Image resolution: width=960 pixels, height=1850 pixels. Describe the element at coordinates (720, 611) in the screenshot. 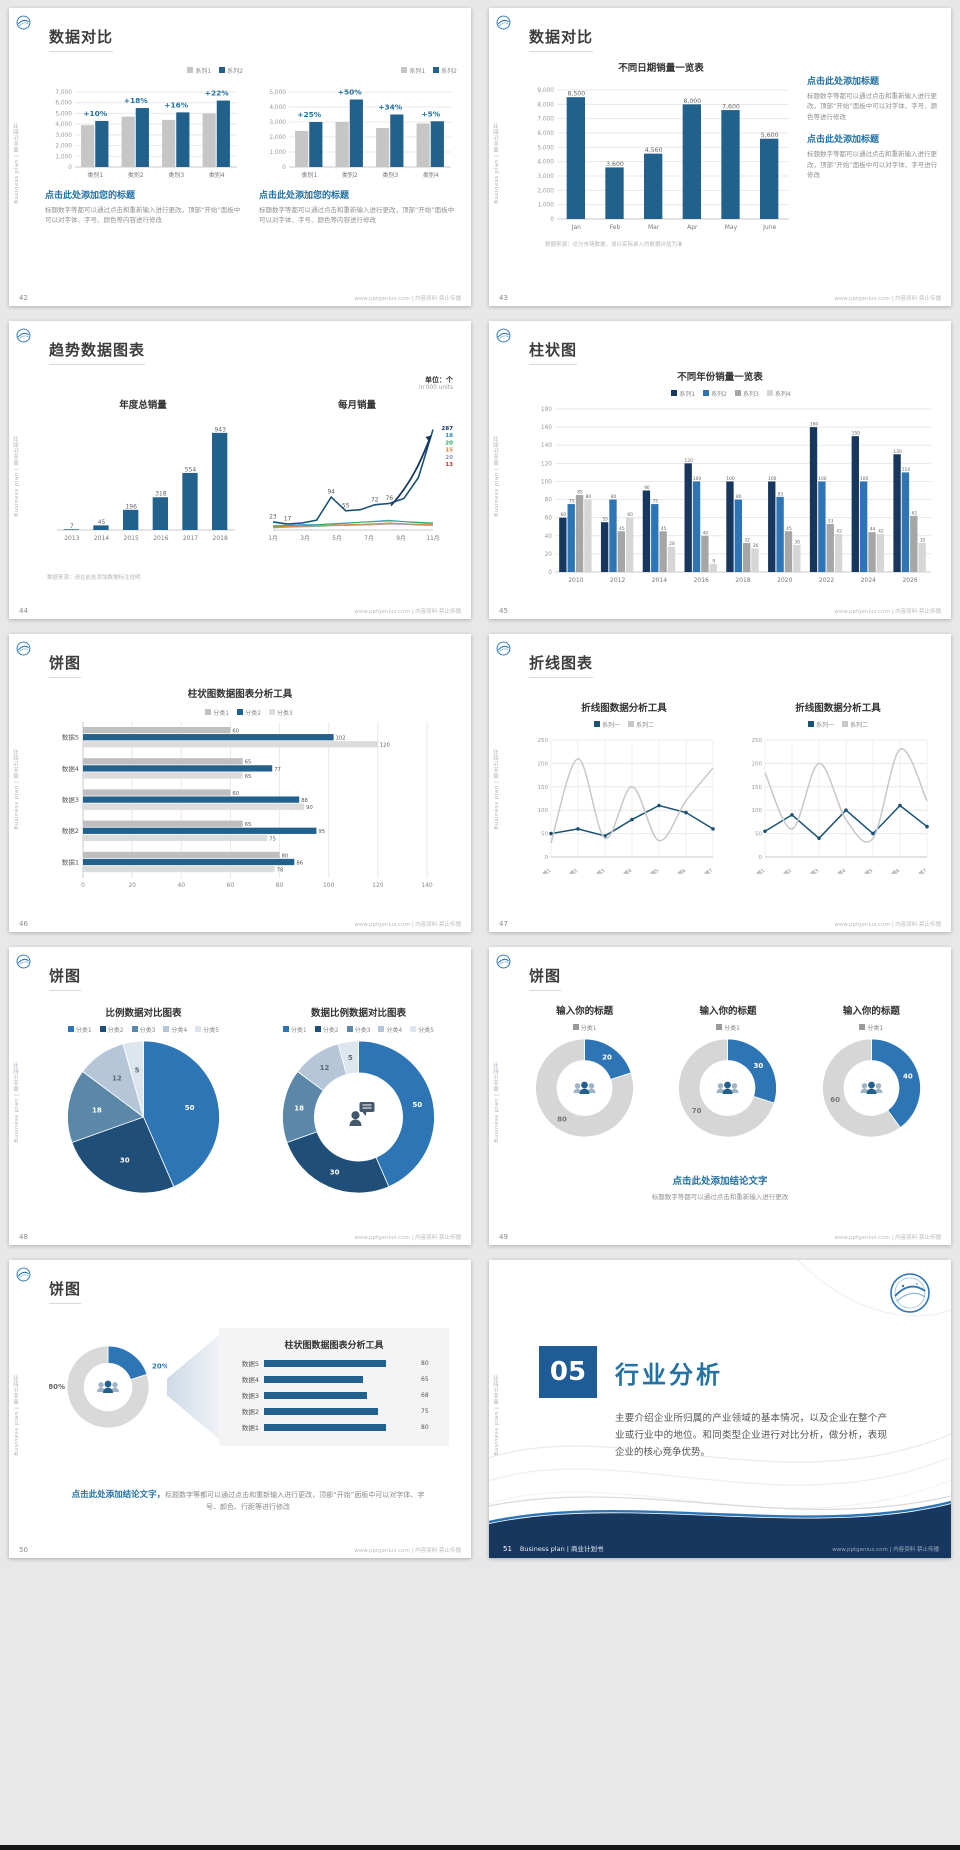

I see `slide-footer: 45 www.pptgenius.com | 内容资料·禁止传播` at that location.